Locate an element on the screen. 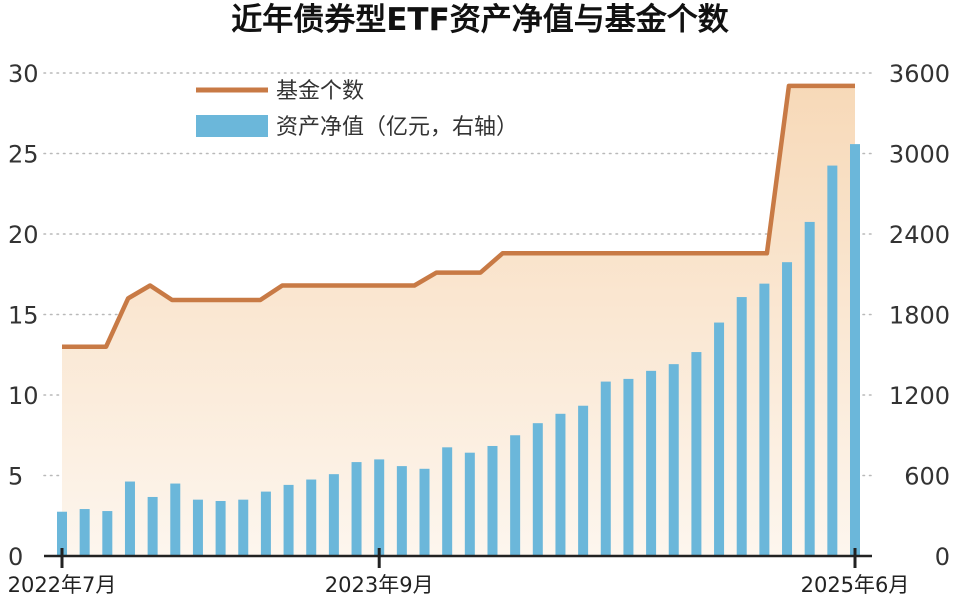 This screenshot has width=960, height=605. right-tick-label: 600 is located at coordinates (927, 477).